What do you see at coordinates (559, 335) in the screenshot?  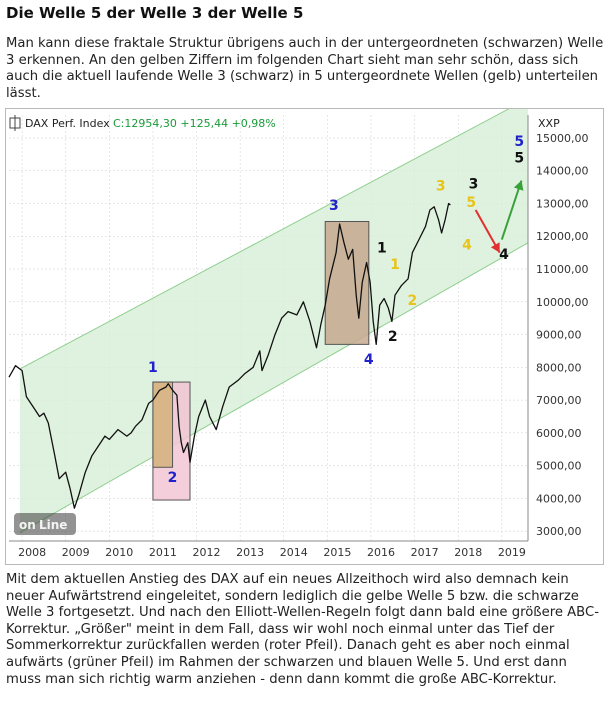 I see `y-tick-label: 9000,00` at bounding box center [559, 335].